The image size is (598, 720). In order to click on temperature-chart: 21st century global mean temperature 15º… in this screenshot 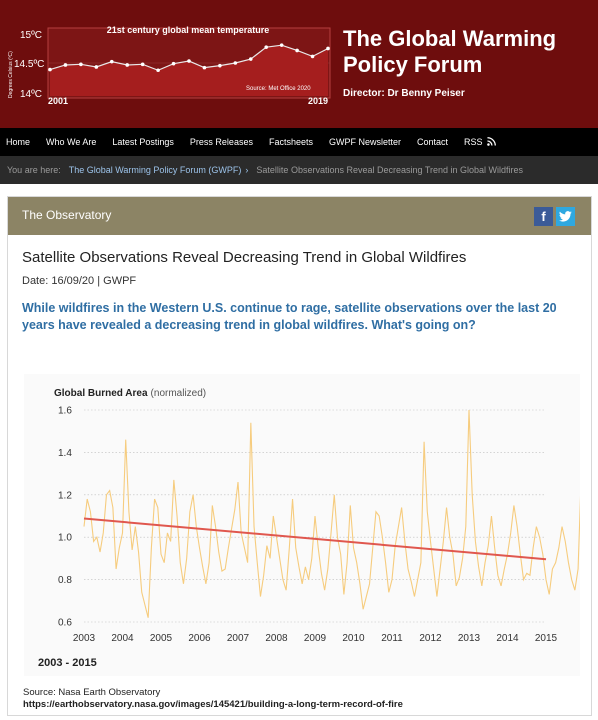, I will do `click(169, 65)`.